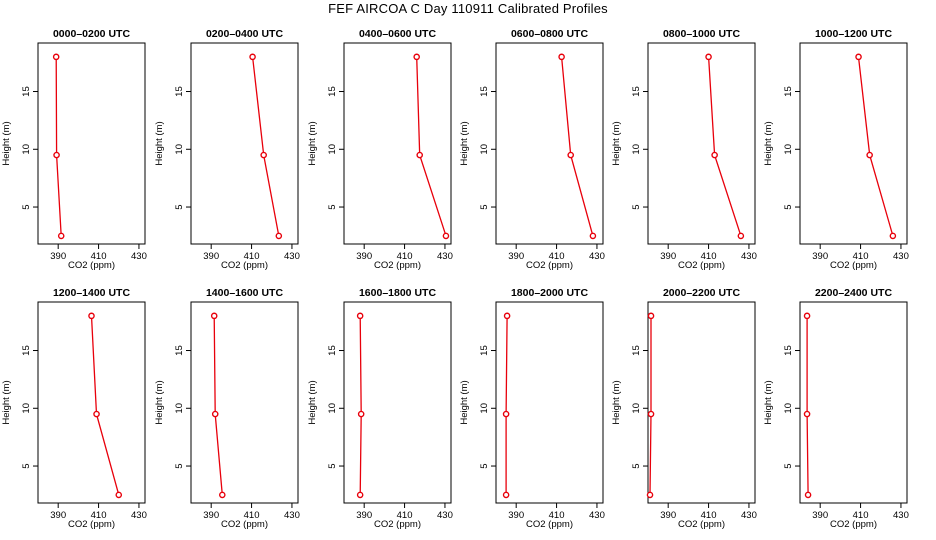 This screenshot has width=936, height=540. Describe the element at coordinates (91, 34) in the screenshot. I see `panel-title: 0000–0200 UTC` at that location.